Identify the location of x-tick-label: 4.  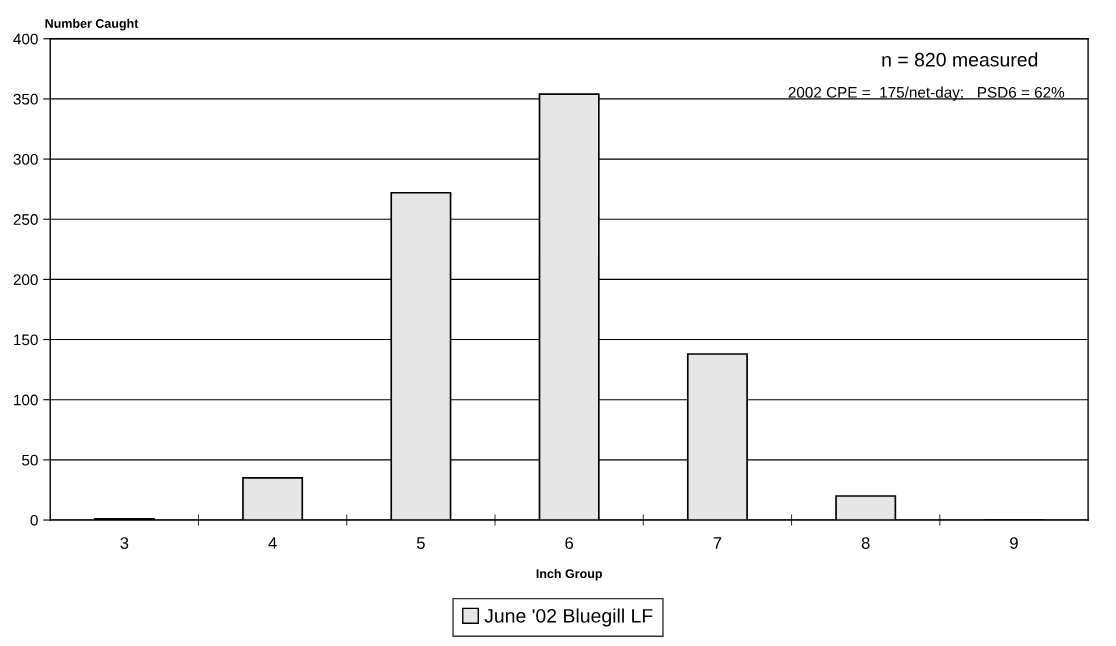
(272, 543).